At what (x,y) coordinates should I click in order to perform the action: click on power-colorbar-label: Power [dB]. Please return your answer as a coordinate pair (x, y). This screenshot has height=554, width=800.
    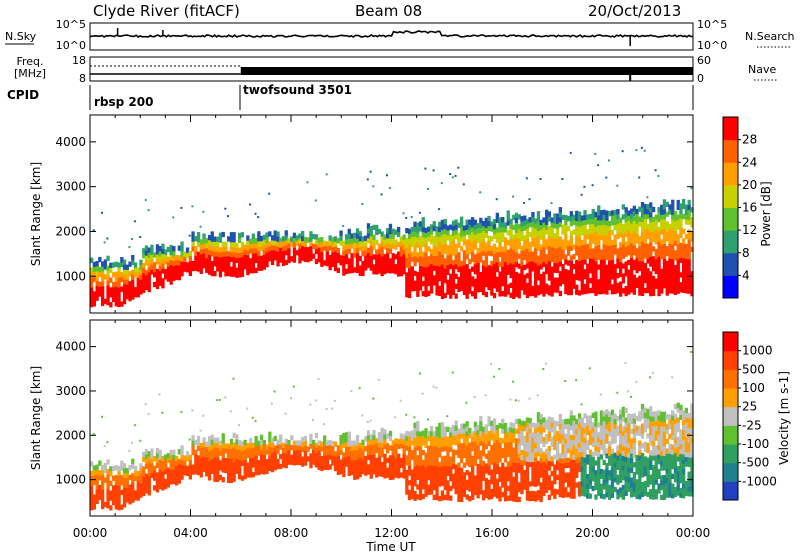
    Looking at the image, I should click on (766, 213).